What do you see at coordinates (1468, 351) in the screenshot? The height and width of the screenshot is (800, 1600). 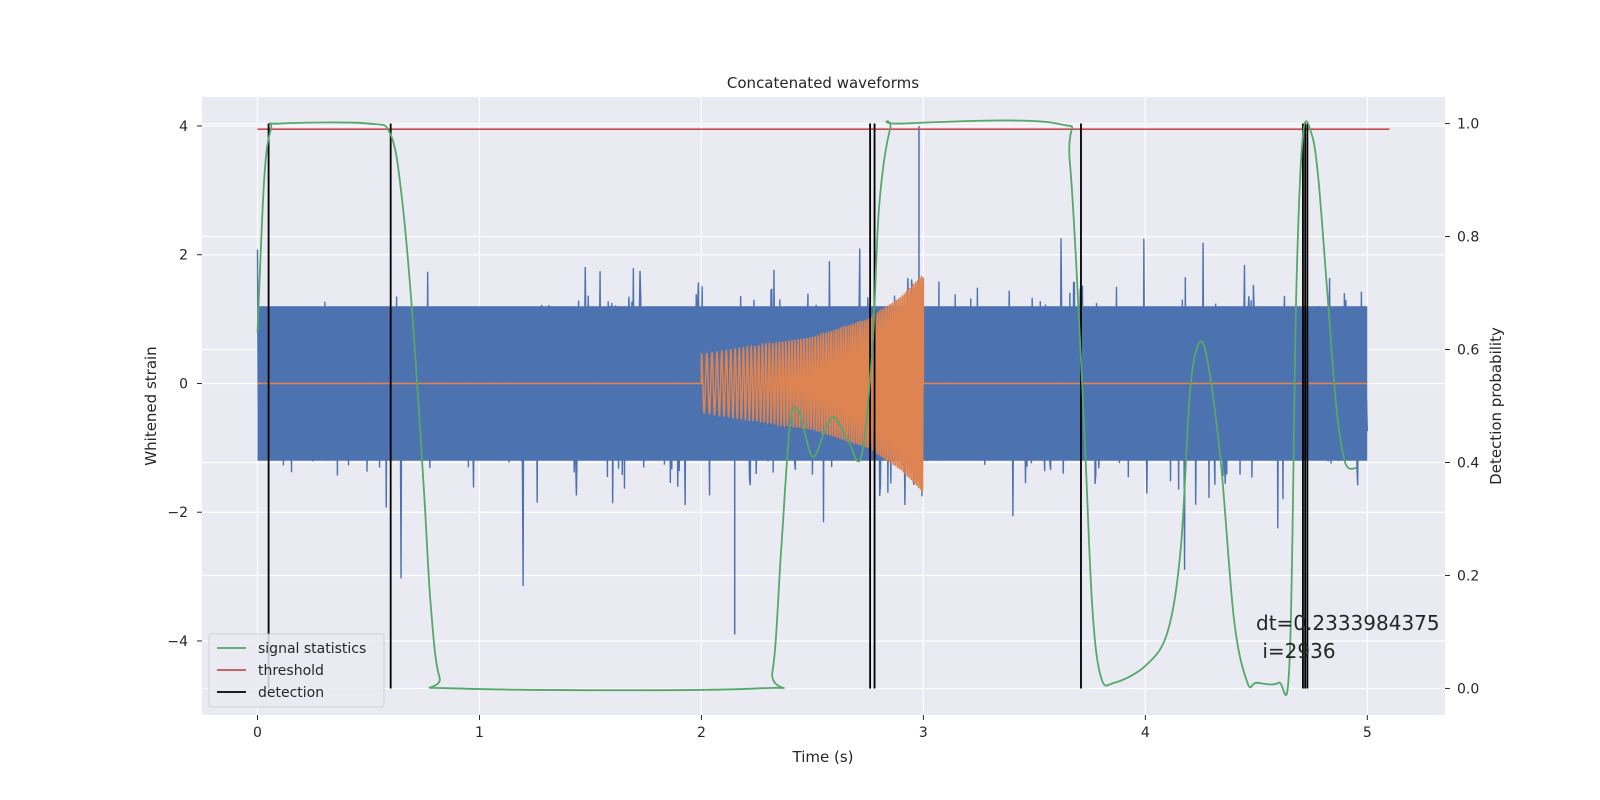 I see `y-right-tick-label: 0.6` at bounding box center [1468, 351].